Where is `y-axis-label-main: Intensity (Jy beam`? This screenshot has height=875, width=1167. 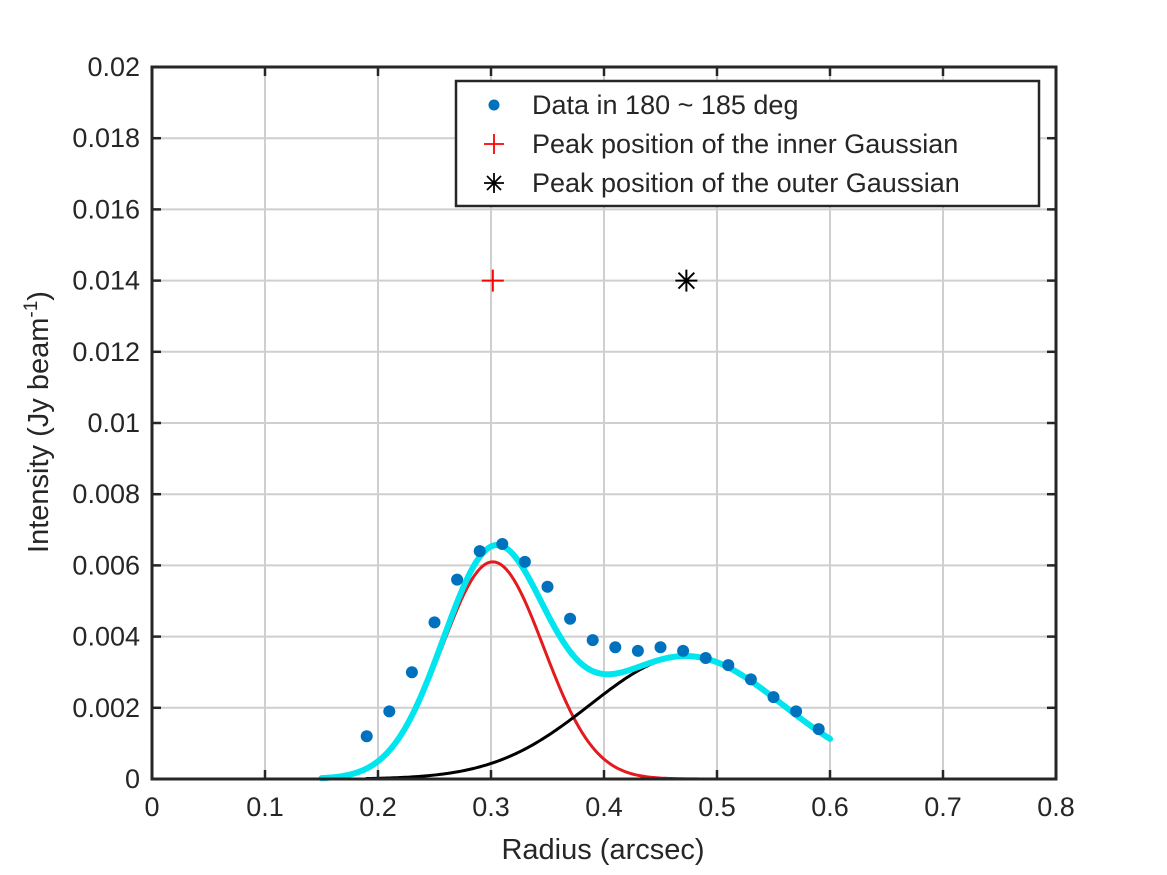 y-axis-label-main: Intensity (Jy beam is located at coordinates (39, 435).